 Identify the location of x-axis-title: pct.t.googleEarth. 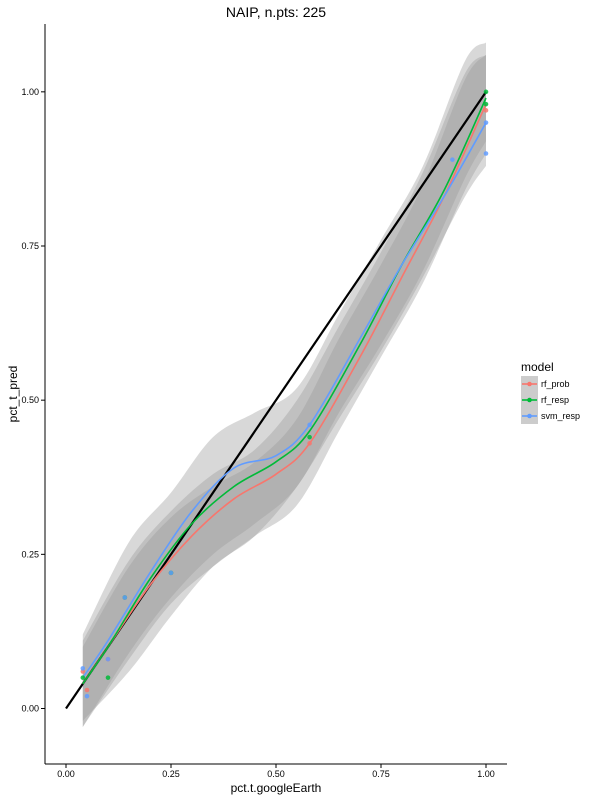
(276, 788).